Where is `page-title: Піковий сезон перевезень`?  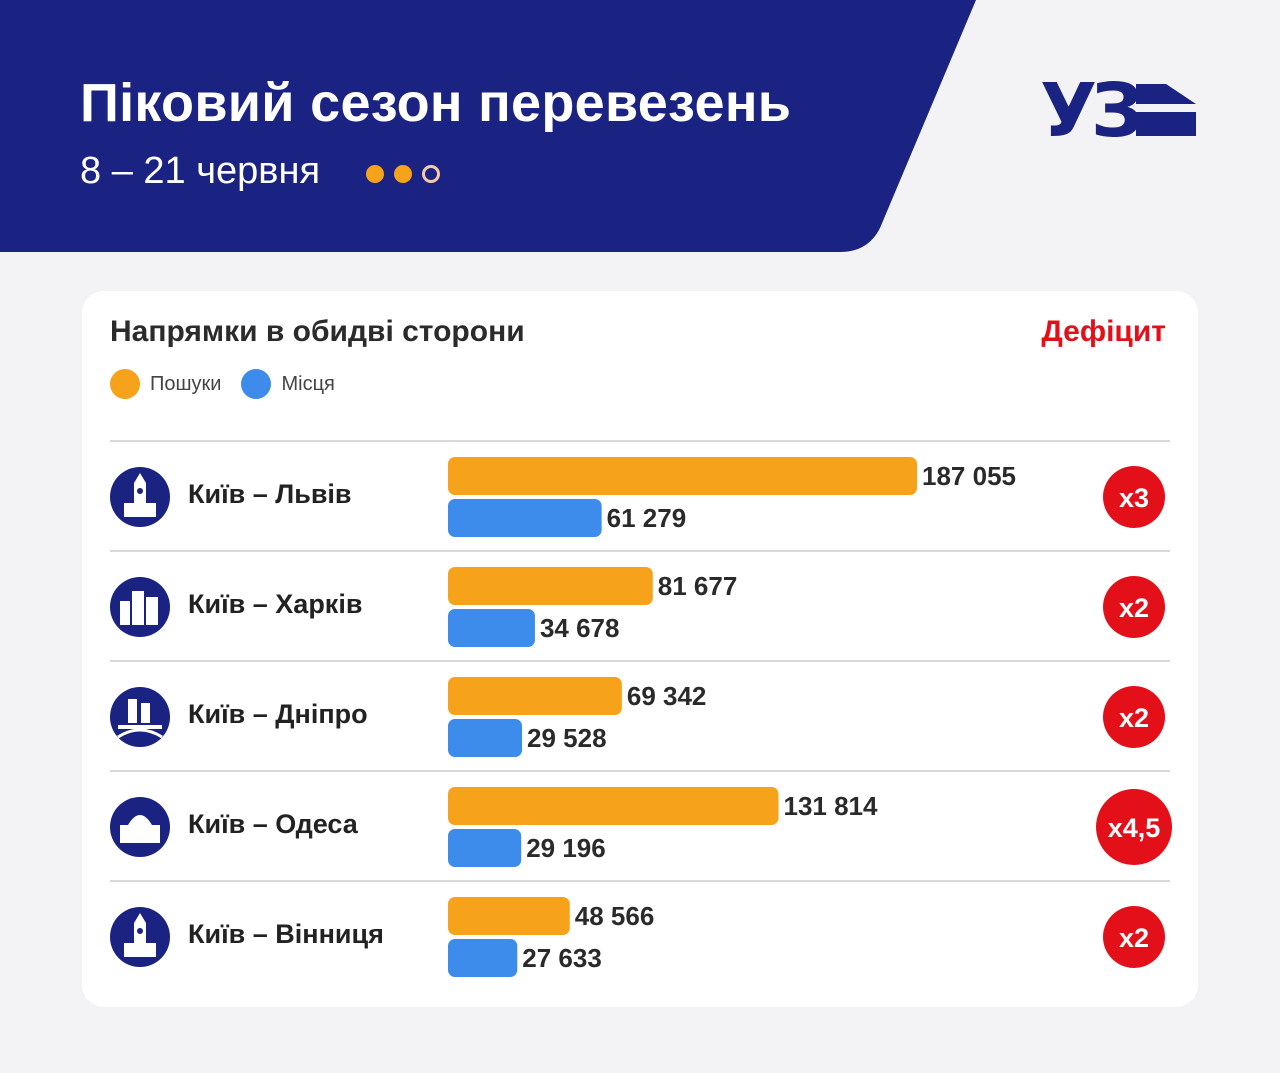
page-title: Піковий сезон перевезень is located at coordinates (436, 103).